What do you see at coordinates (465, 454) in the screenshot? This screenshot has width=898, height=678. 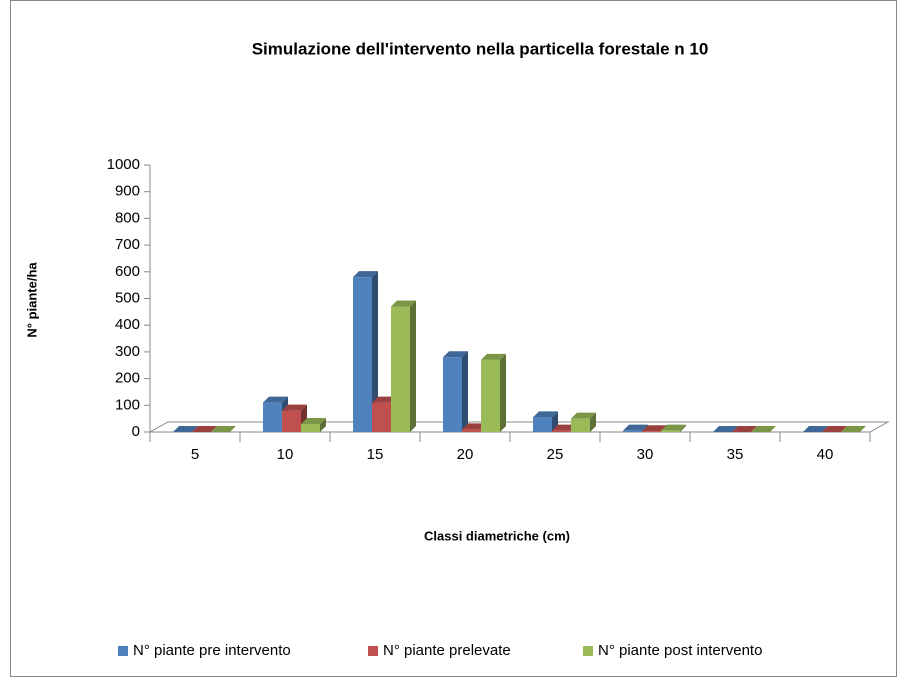 I see `x-tick-label: 20` at bounding box center [465, 454].